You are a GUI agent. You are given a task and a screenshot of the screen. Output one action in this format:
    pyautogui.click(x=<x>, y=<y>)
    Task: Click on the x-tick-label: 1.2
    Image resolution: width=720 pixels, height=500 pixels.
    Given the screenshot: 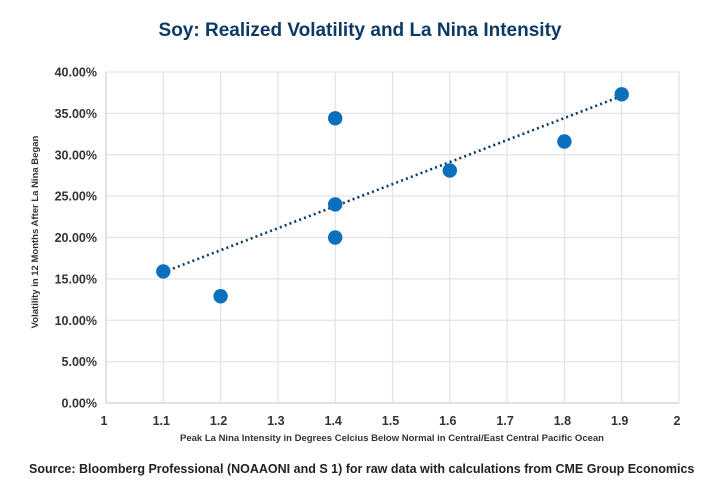 What is the action you would take?
    pyautogui.click(x=218, y=421)
    